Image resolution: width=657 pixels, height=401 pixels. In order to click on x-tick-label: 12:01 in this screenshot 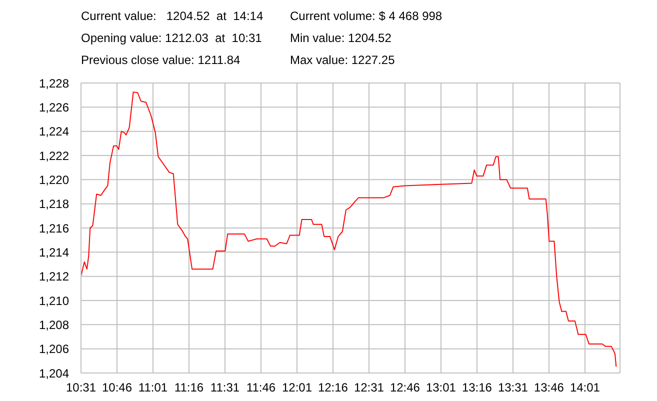, I will do `click(297, 387)`.